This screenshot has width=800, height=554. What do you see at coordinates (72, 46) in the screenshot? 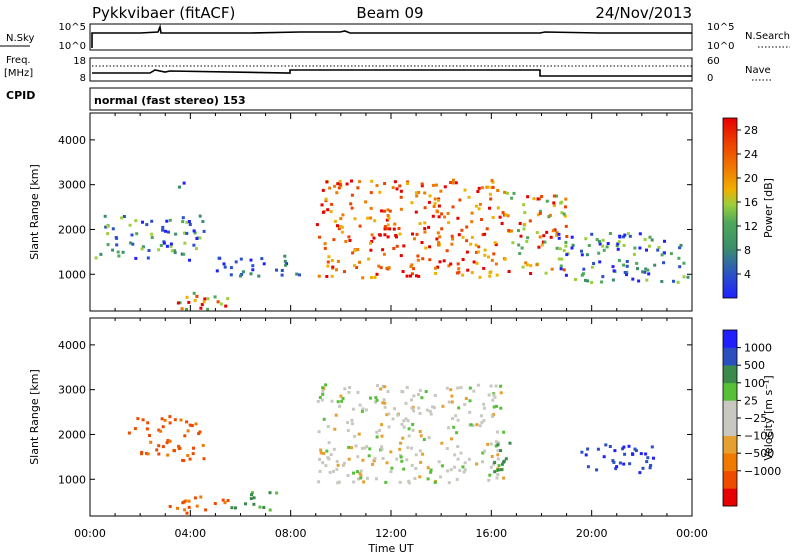
I see `noise-left-tick-bottom: 10^0` at bounding box center [72, 46].